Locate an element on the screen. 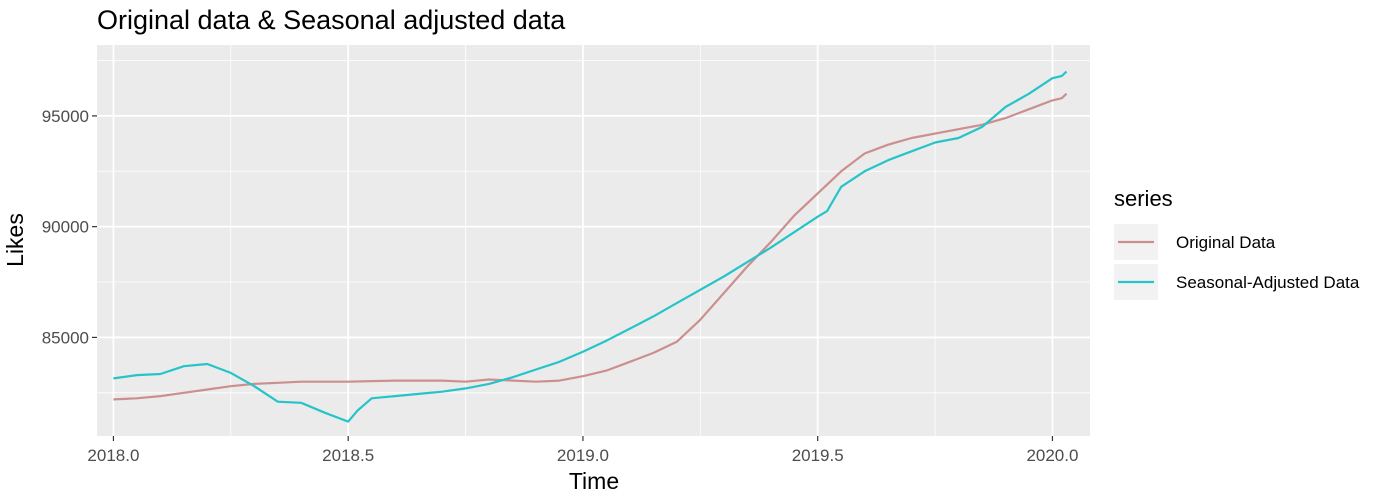 The image size is (1400, 497). y-tick-label: 95000 is located at coordinates (65, 116).